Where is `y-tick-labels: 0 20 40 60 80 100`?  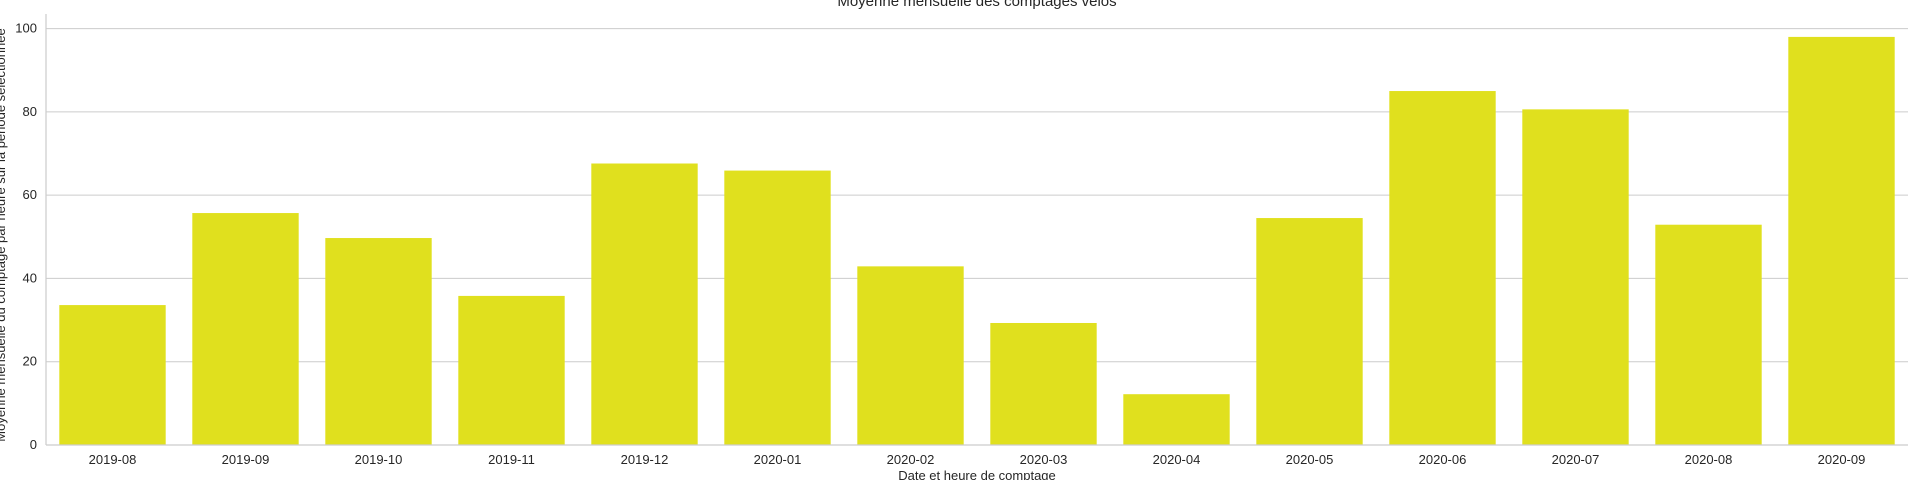 y-tick-labels: 0 20 40 60 80 100 is located at coordinates (26, 236).